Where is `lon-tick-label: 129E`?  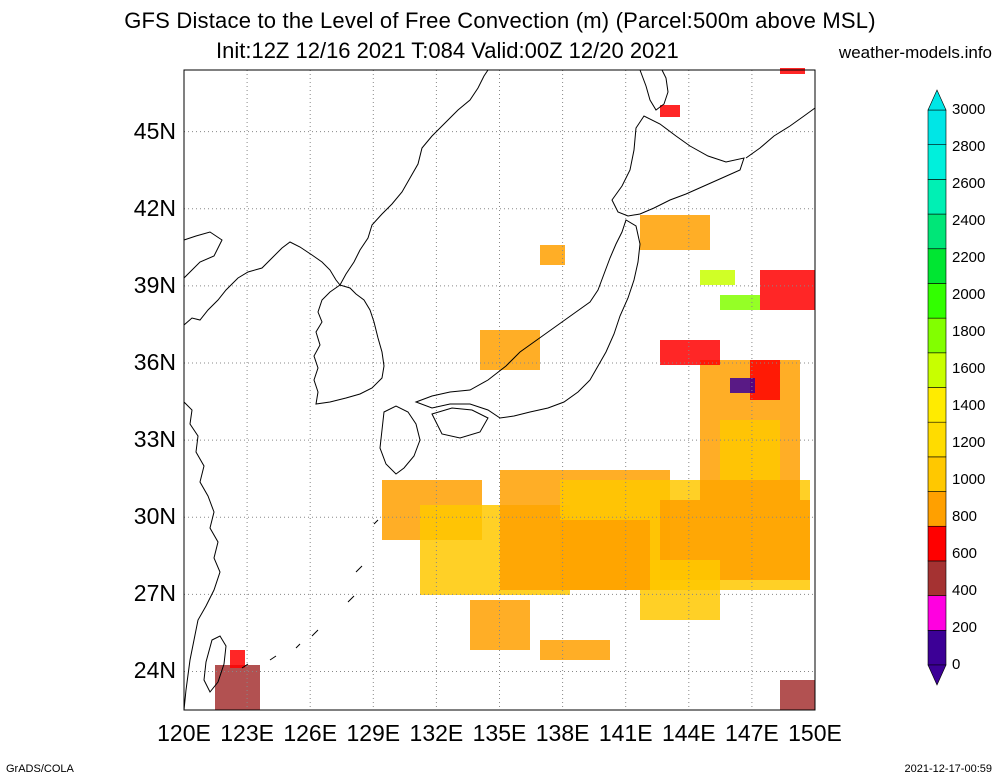 lon-tick-label: 129E is located at coordinates (373, 733).